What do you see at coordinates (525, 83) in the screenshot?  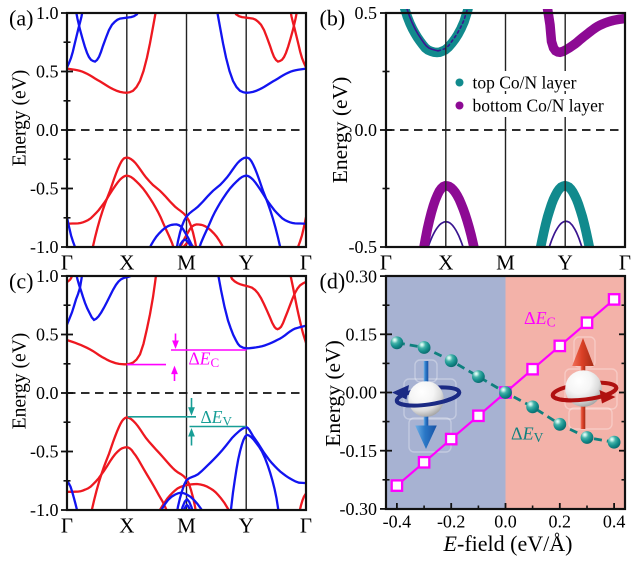 I see `svg-text: top Co/N layer` at bounding box center [525, 83].